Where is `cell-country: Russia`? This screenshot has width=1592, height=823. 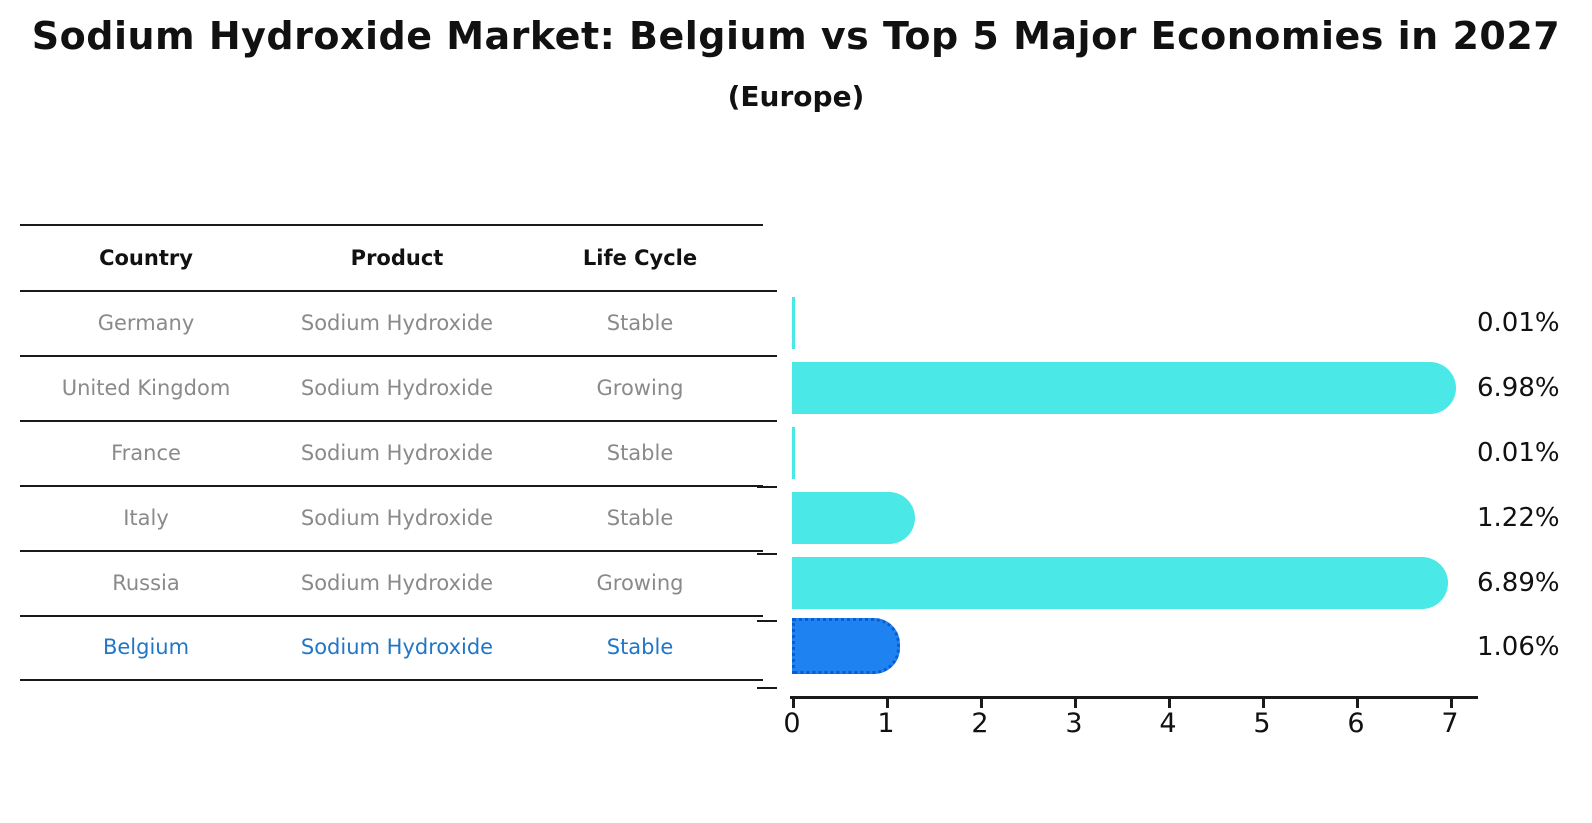 cell-country: Russia is located at coordinates (146, 582).